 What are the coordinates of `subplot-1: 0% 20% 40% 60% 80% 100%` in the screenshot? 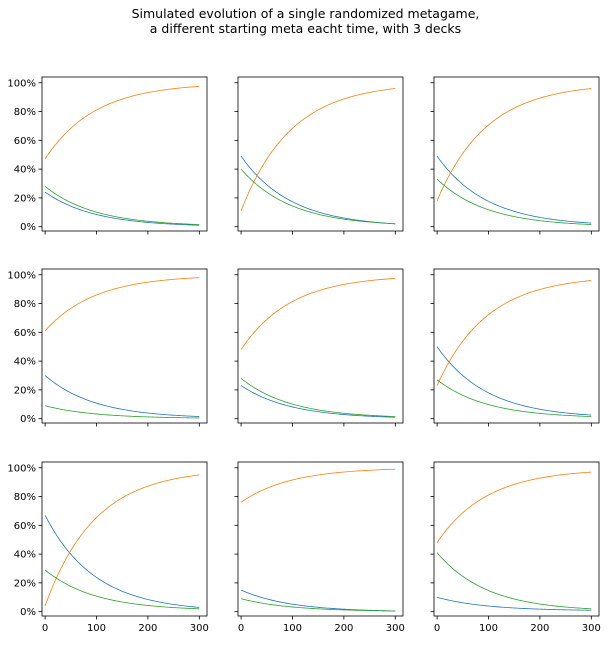 It's located at (107, 155).